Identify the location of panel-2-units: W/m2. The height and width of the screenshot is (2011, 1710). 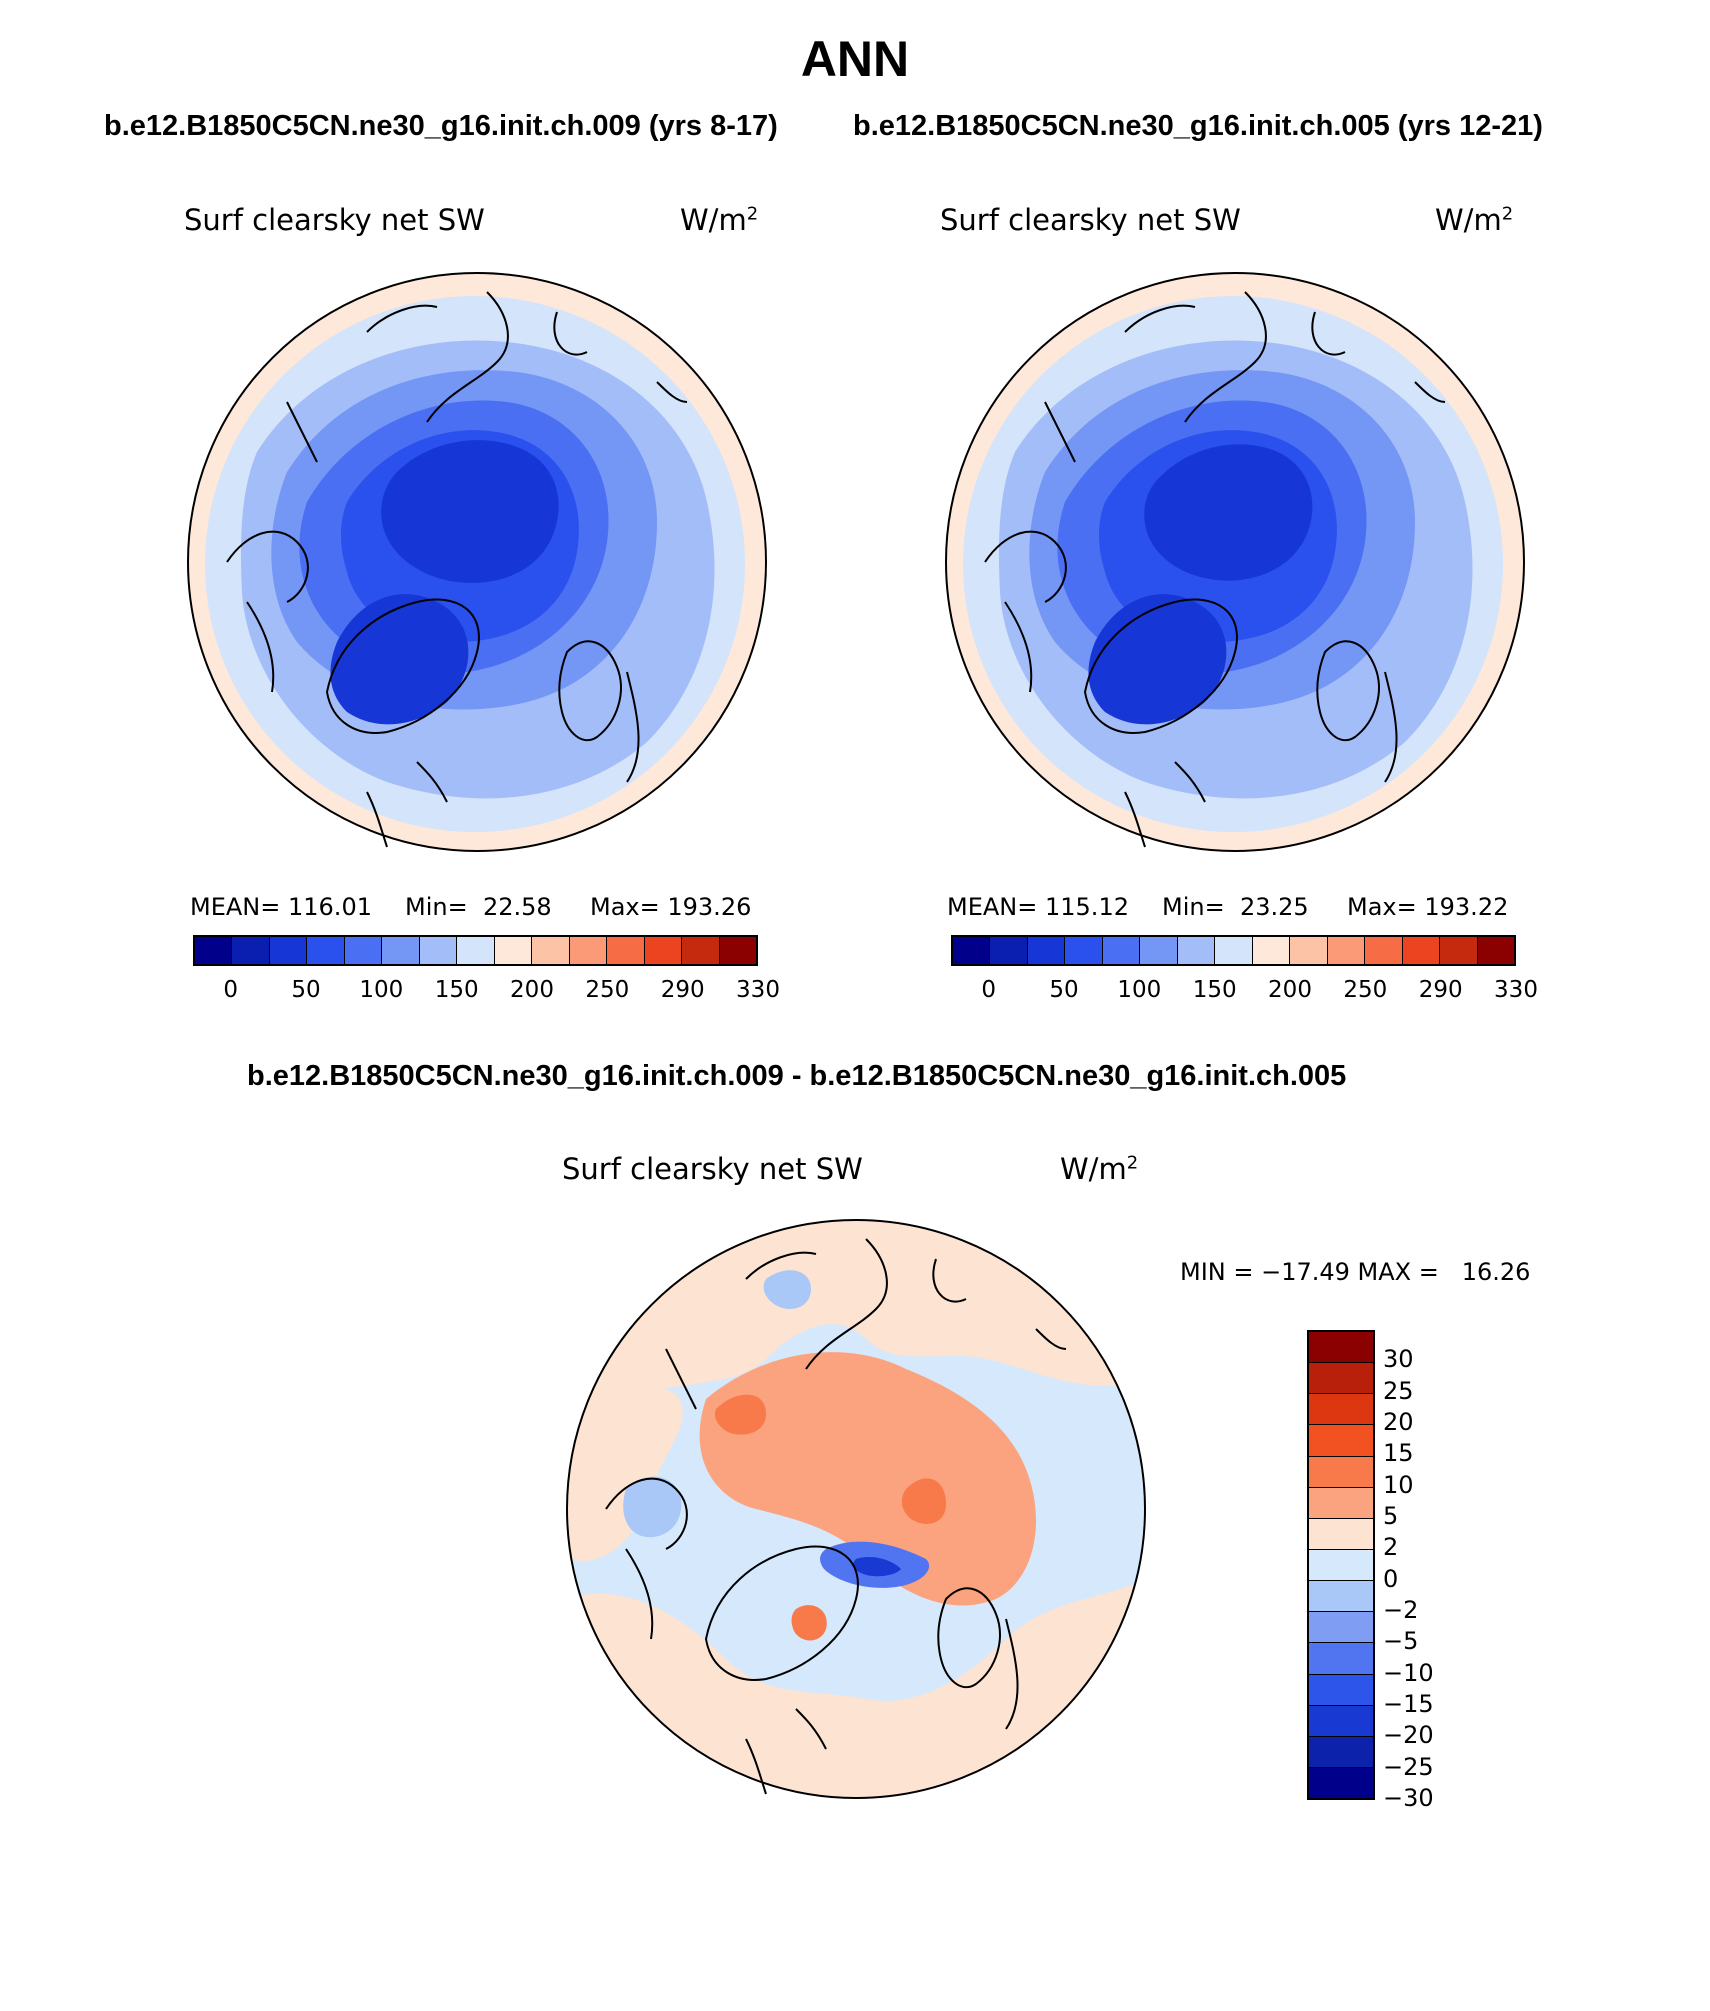
(1474, 220).